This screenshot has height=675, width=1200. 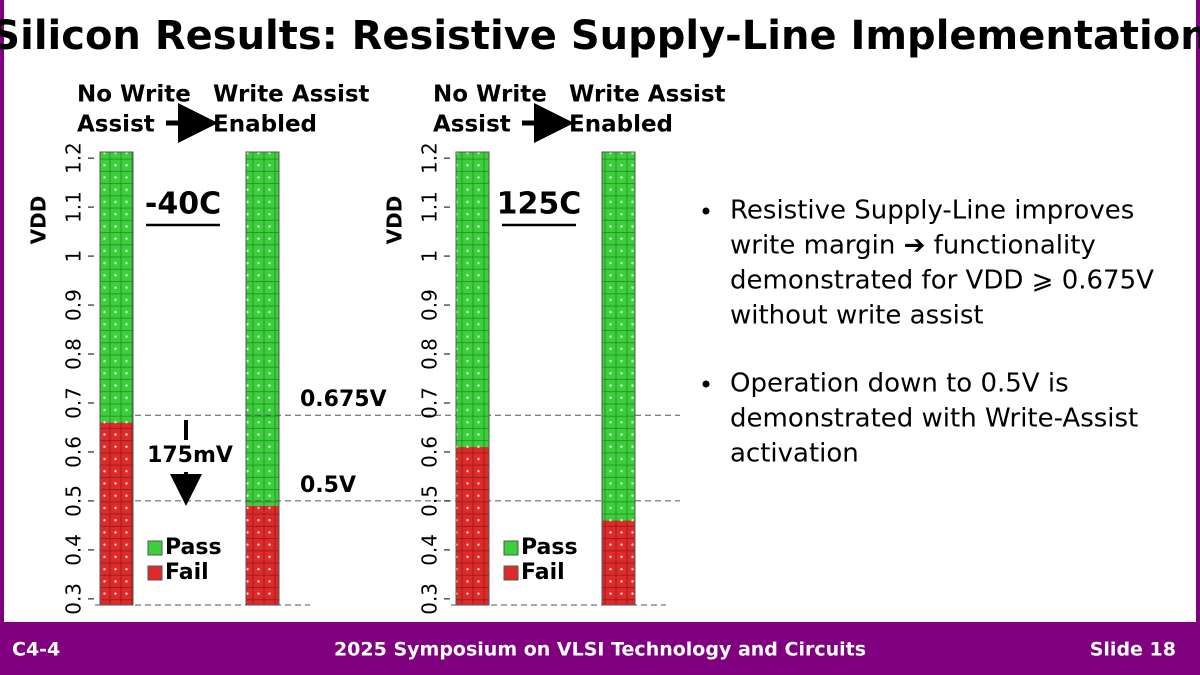 What do you see at coordinates (1198, 337) in the screenshot?
I see `border-right` at bounding box center [1198, 337].